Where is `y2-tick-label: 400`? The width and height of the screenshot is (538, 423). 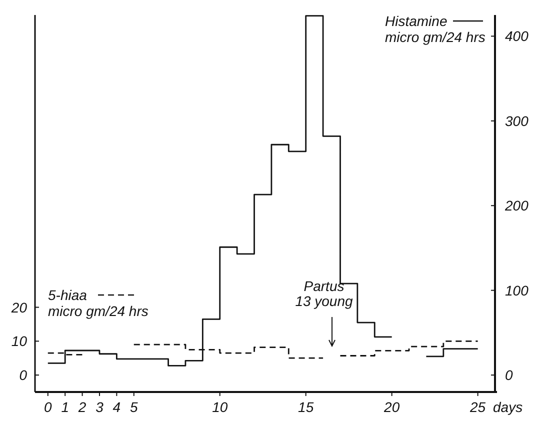 y2-tick-label: 400 is located at coordinates (517, 36).